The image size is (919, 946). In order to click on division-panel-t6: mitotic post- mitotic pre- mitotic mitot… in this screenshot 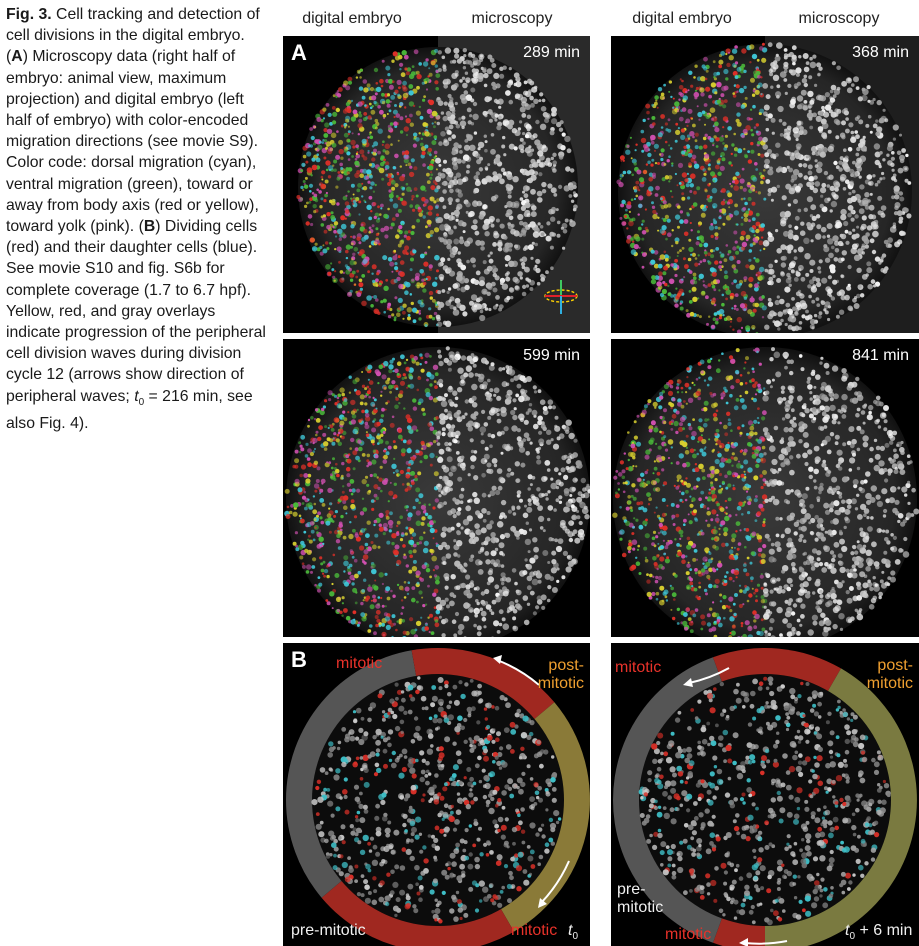, I will do `click(765, 794)`.